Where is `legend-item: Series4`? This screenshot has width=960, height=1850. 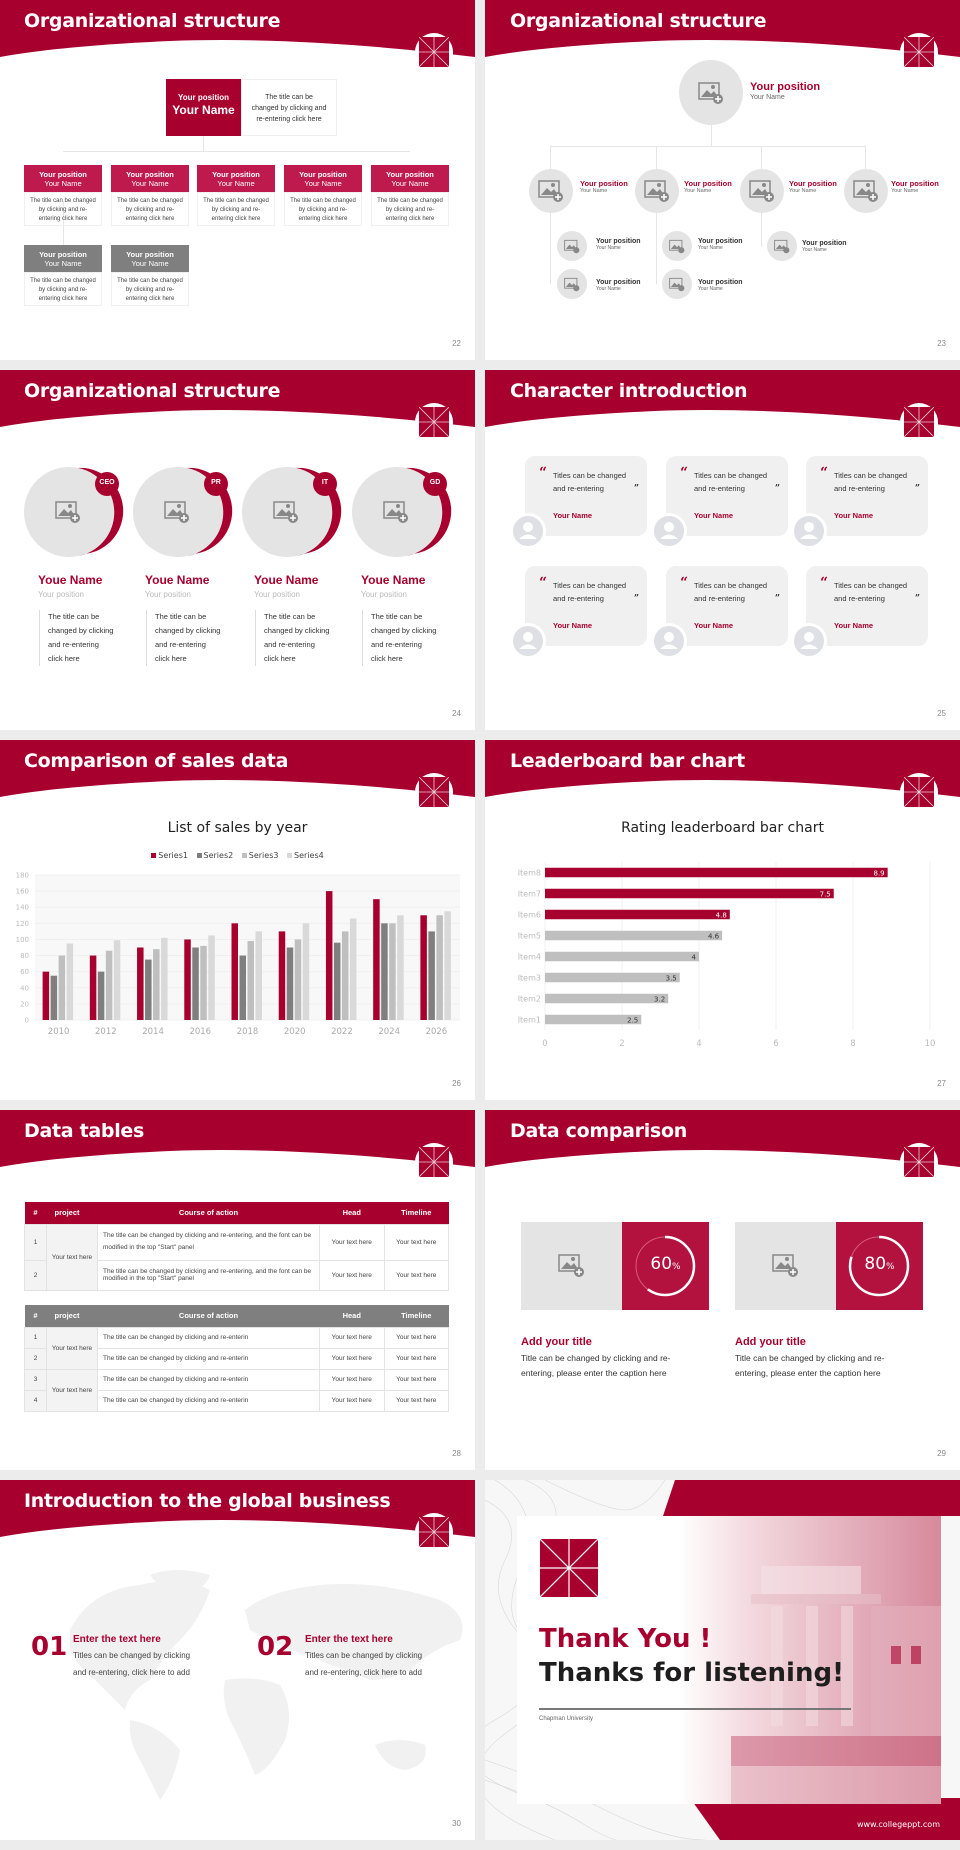
legend-item: Series4 is located at coordinates (305, 855).